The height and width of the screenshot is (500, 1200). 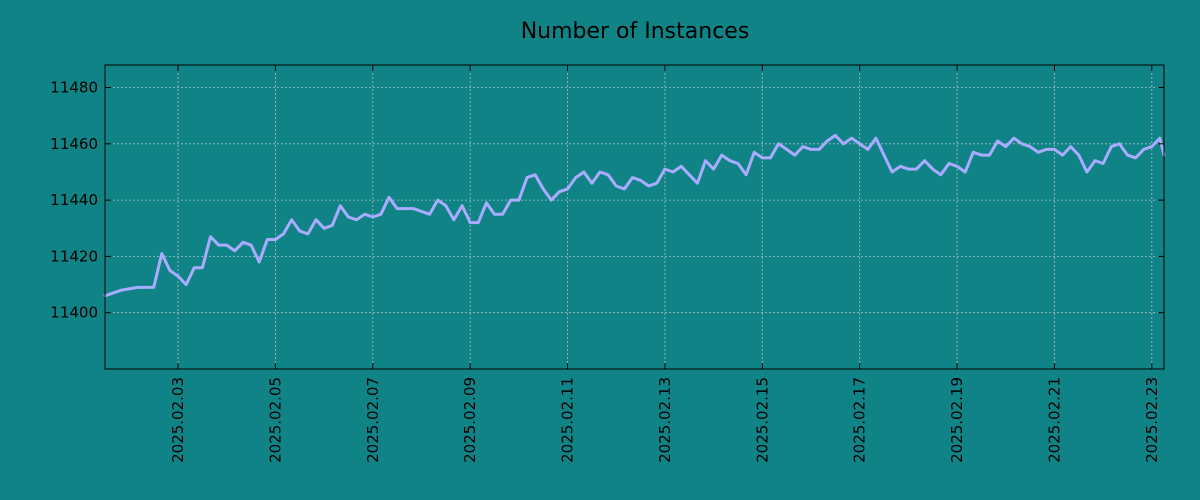 I want to click on y-tick-label: 11440, so click(x=74, y=200).